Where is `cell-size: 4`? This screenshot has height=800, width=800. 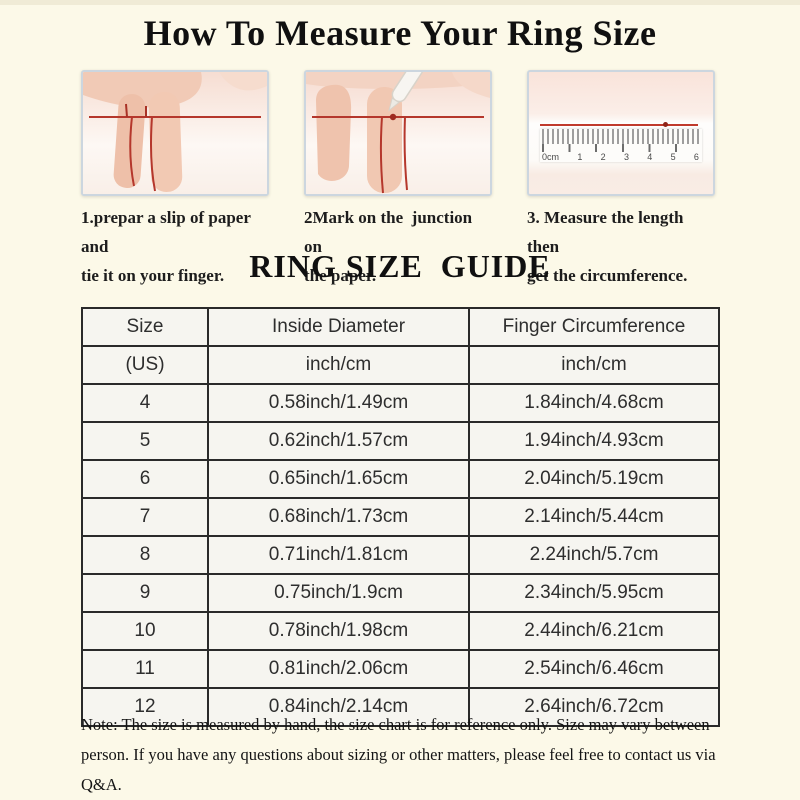 cell-size: 4 is located at coordinates (145, 403).